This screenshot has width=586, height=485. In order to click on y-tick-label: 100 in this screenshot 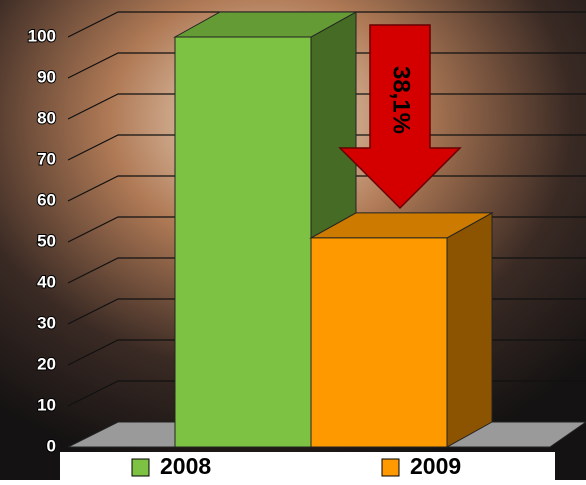, I will do `click(42, 35)`.